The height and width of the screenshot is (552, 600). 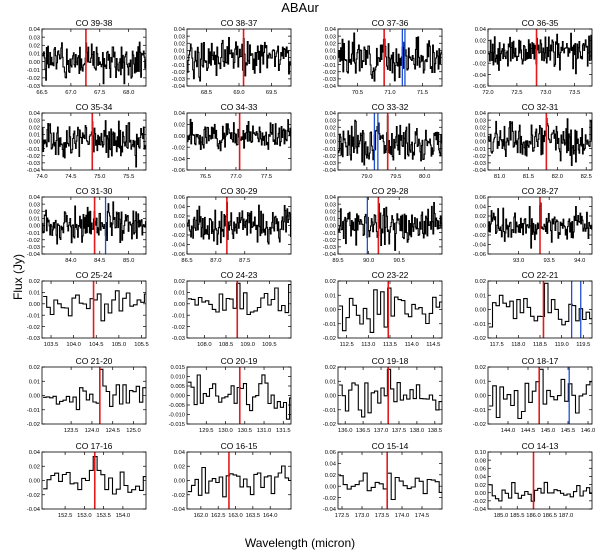 I want to click on x-axis-label: Wavelength (micron), so click(x=300, y=543).